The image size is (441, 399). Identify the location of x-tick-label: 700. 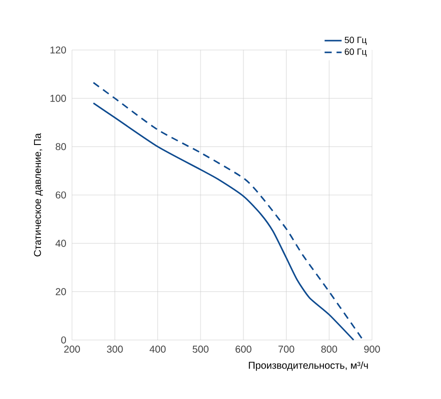
(286, 349).